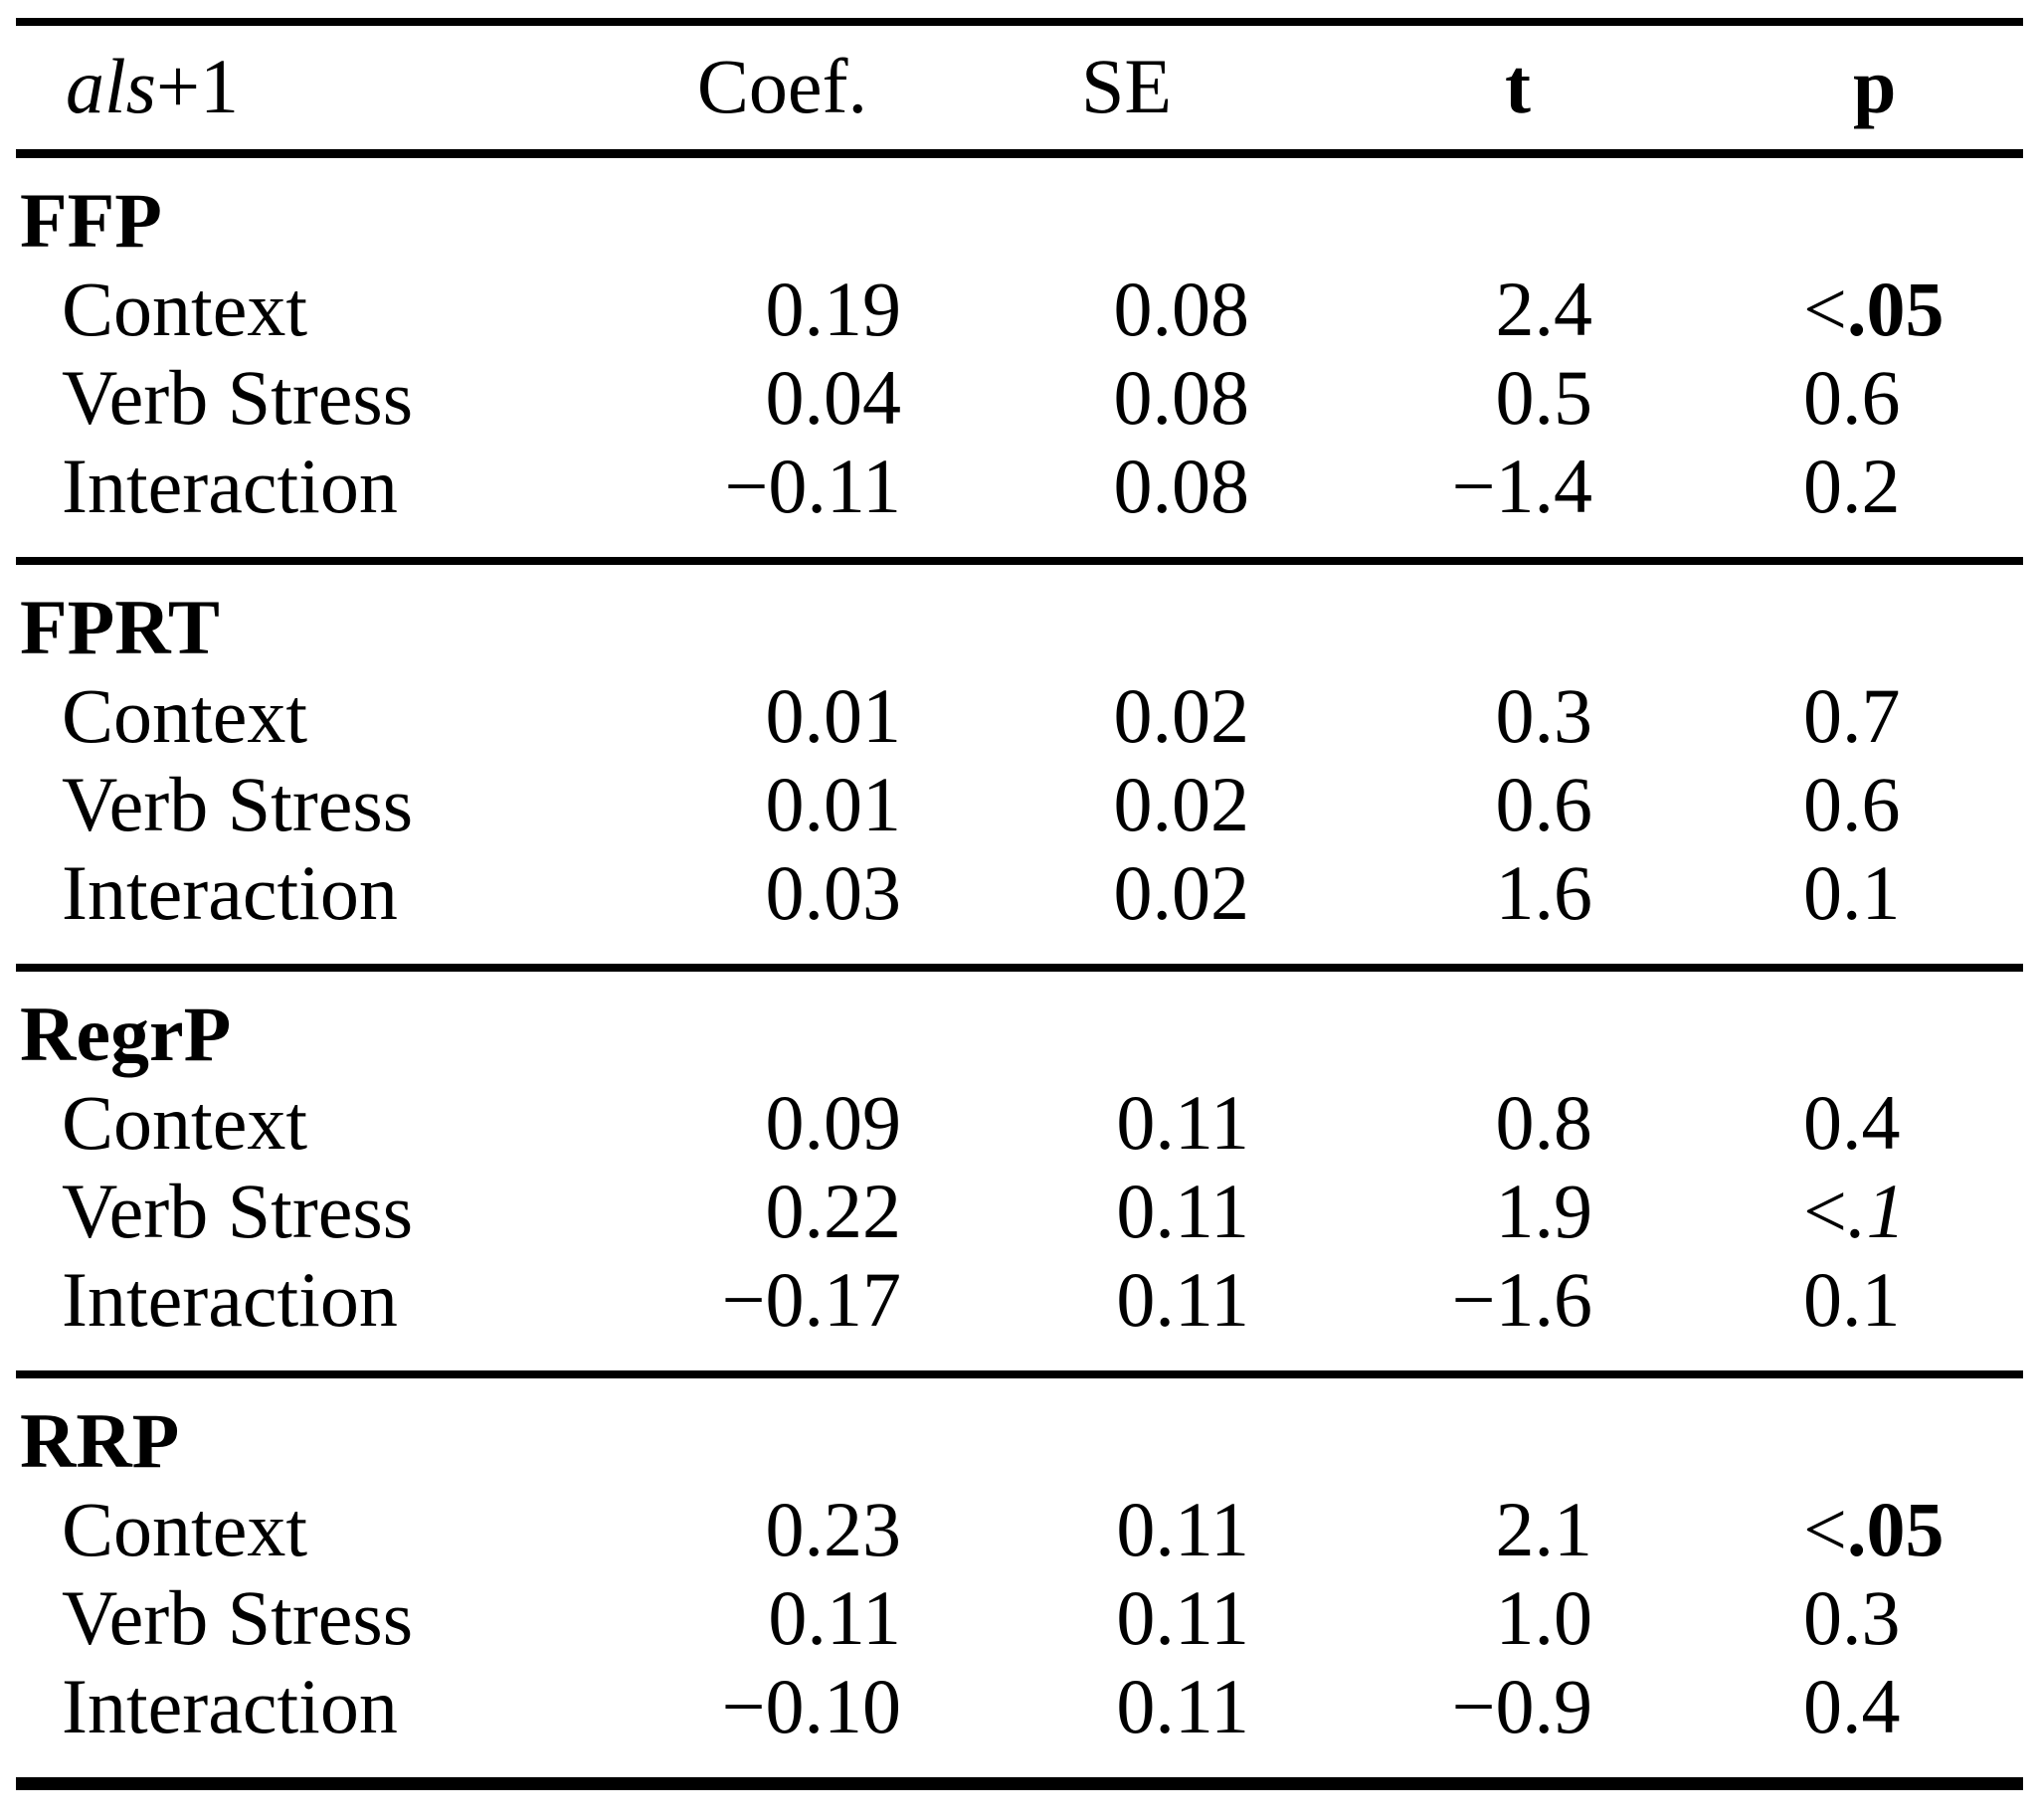 The height and width of the screenshot is (1820, 2039). Describe the element at coordinates (1019, 1206) in the screenshot. I see `table-row: Verb Stress 0.22 0.11 1.9 <.1` at that location.